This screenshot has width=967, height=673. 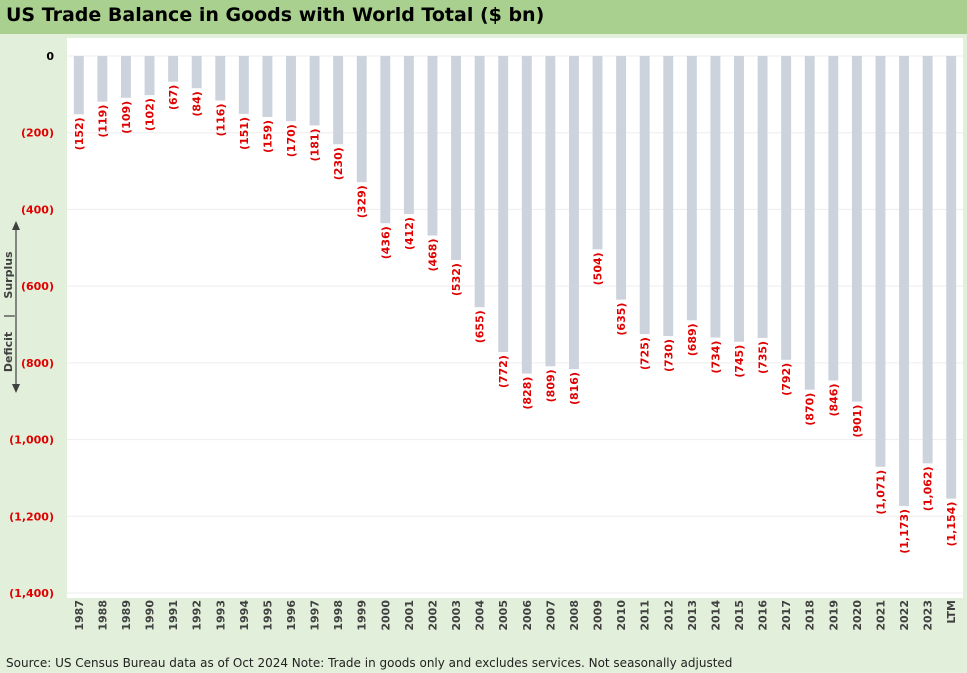 I want to click on x-tick-label: 2010, so click(x=621, y=615).